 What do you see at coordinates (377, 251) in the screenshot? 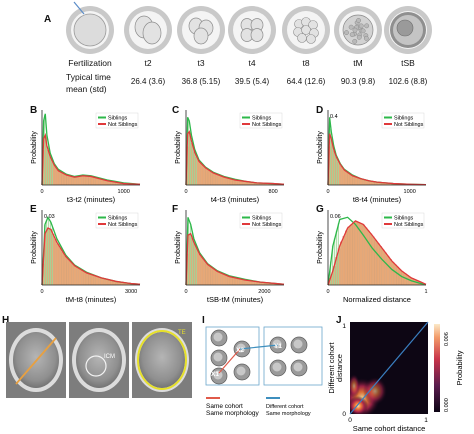
I see `siblings-line-g` at bounding box center [377, 251].